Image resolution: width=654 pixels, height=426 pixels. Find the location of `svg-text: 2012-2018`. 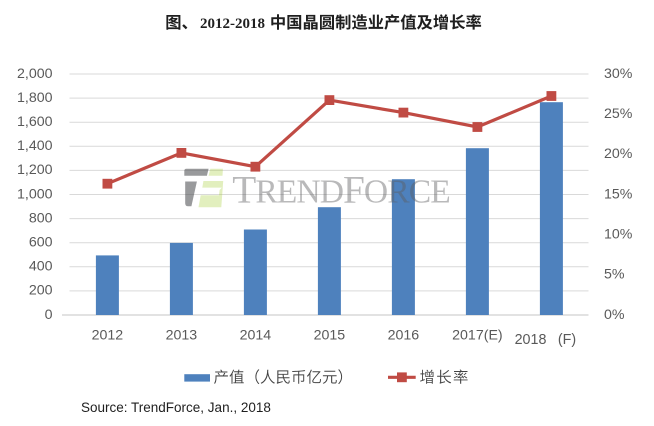

svg-text: 2012-2018 is located at coordinates (232, 24).